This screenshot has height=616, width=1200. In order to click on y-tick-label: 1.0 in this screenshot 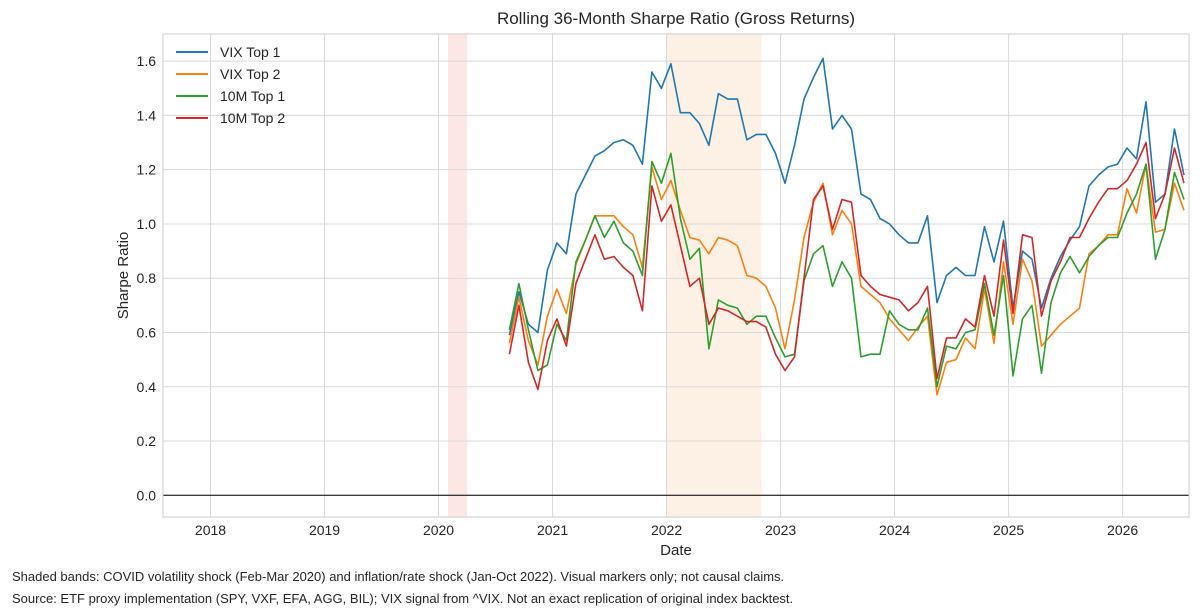, I will do `click(147, 224)`.